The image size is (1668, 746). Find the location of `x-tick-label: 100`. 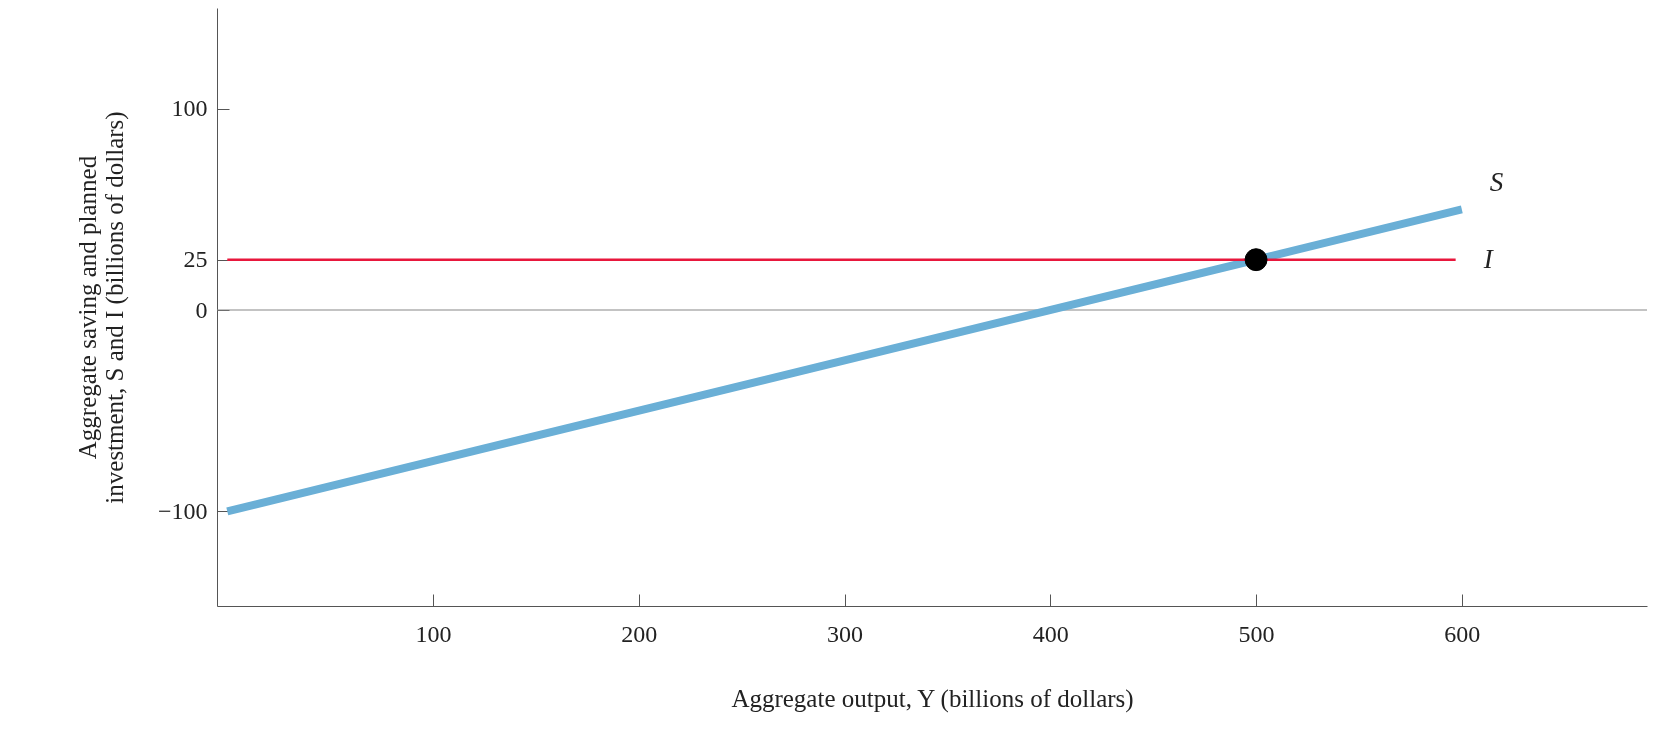

x-tick-label: 100 is located at coordinates (433, 633).